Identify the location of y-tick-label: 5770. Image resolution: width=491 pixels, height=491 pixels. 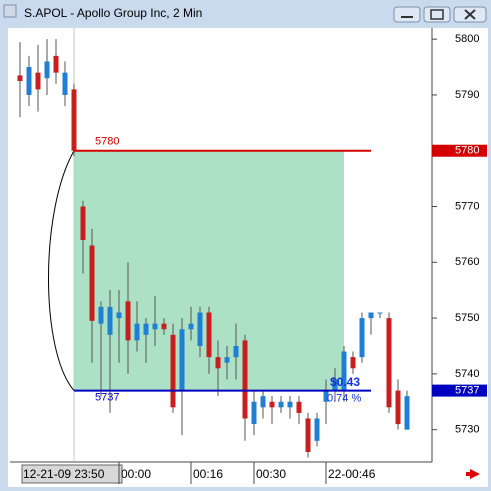
(467, 206).